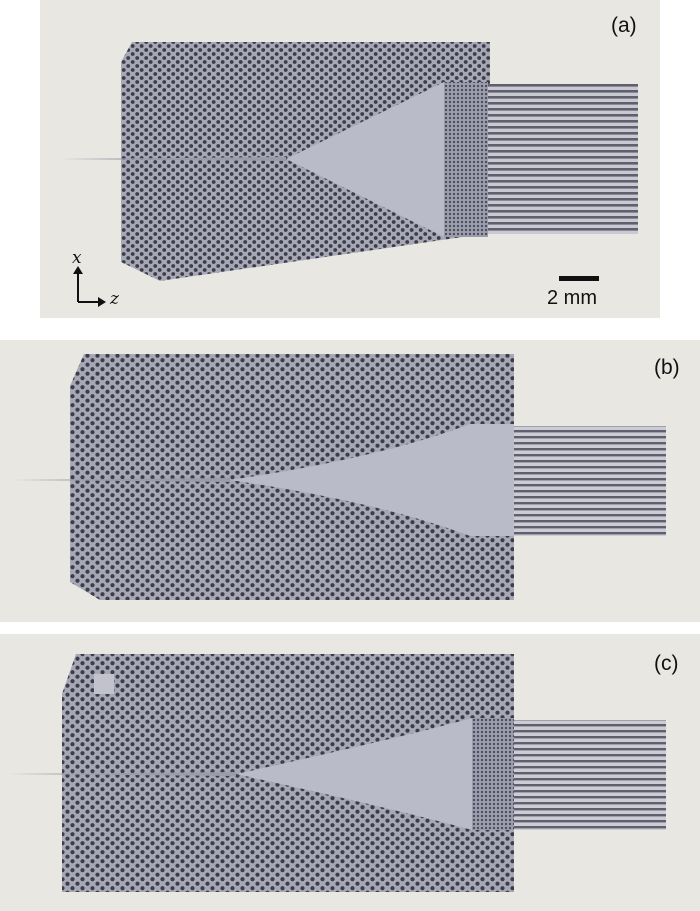  I want to click on panel-a-label: (a), so click(624, 25).